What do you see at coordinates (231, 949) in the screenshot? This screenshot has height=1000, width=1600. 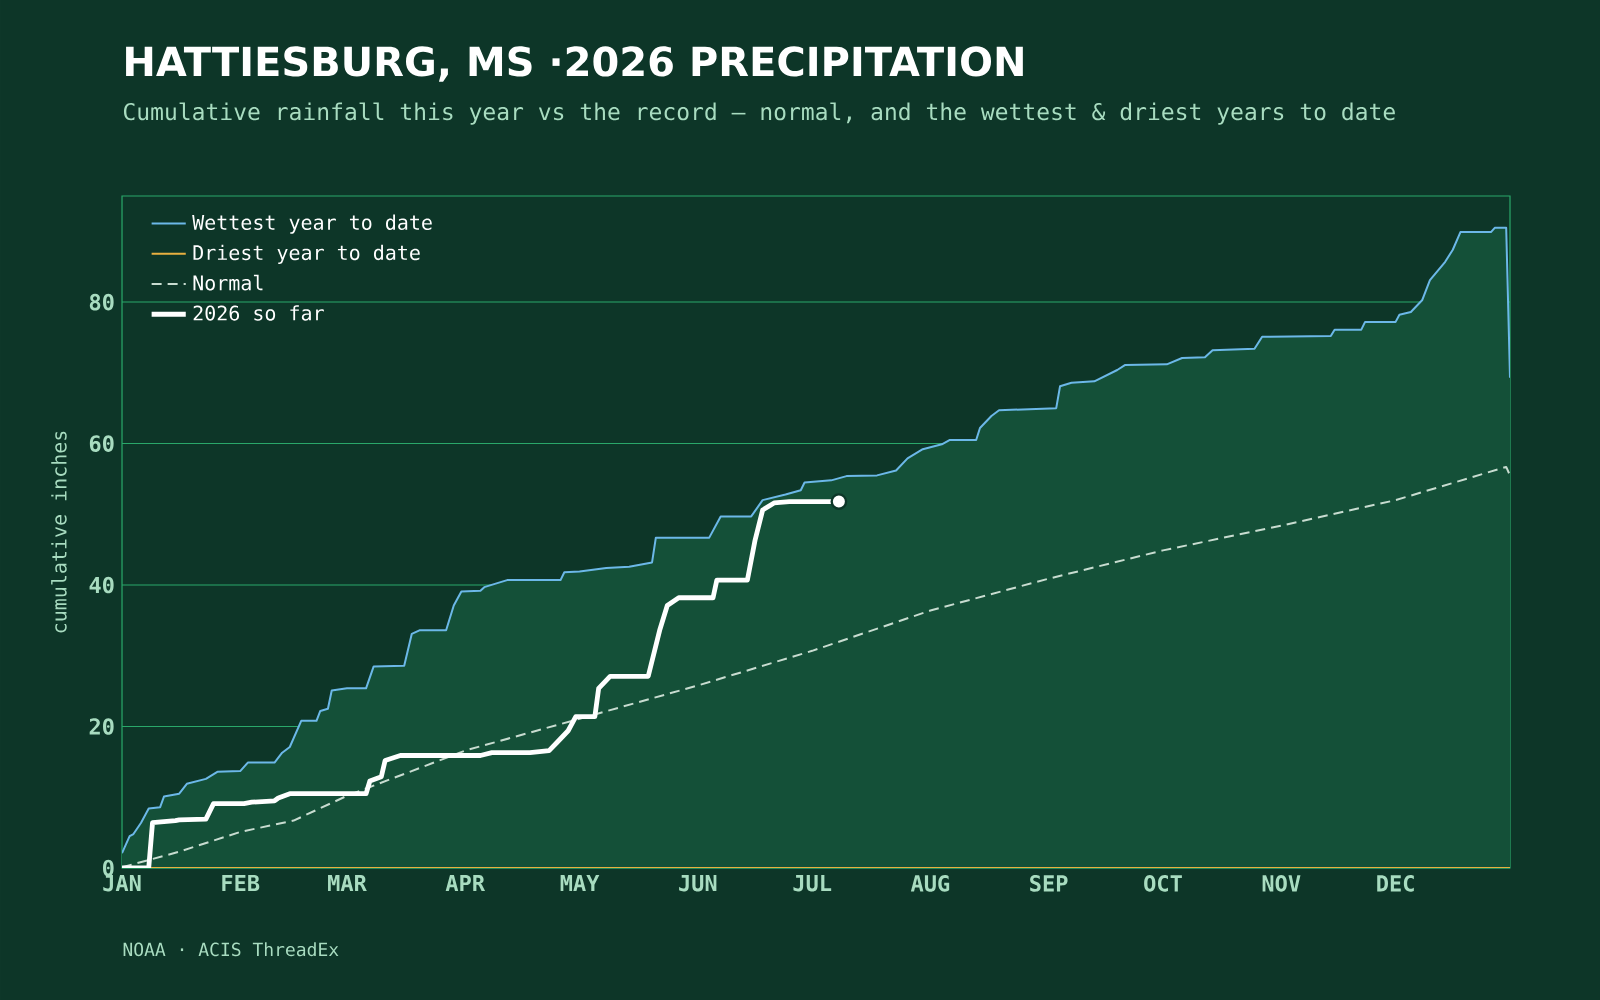 I see `text: NOAA · ACIS ThreadEx` at bounding box center [231, 949].